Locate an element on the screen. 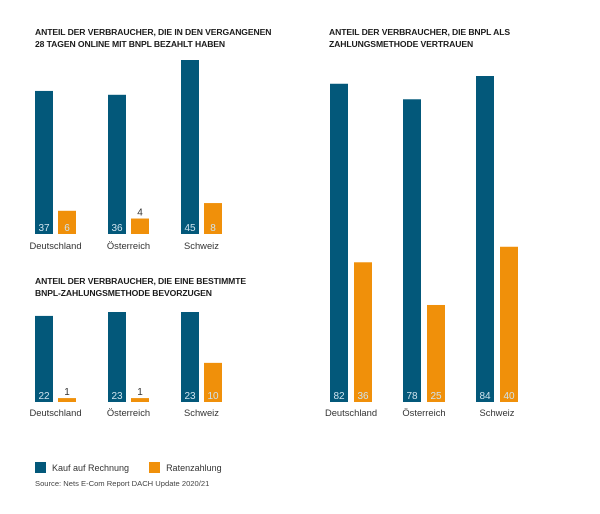 This screenshot has width=600, height=514. chart2-category-label: Österreich is located at coordinates (128, 412).